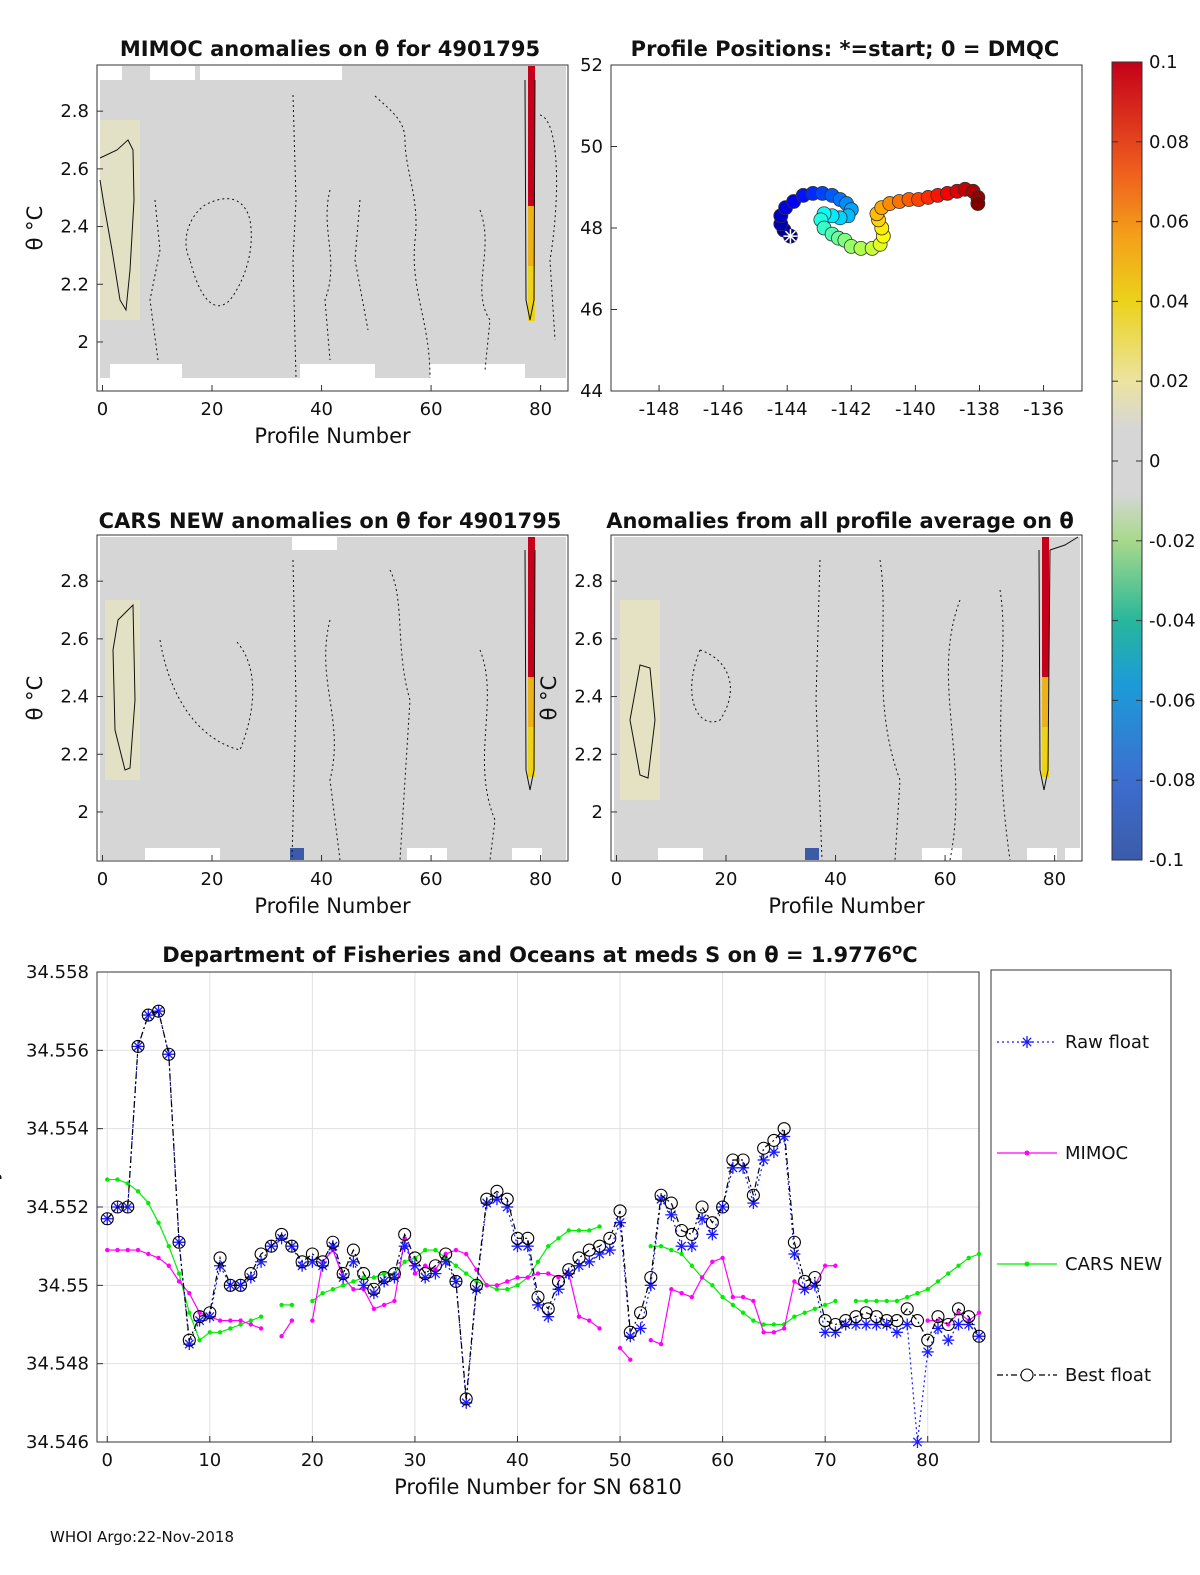 Image resolution: width=1200 pixels, height=1575 pixels. Describe the element at coordinates (332, 698) in the screenshot. I see `axes-box` at that location.